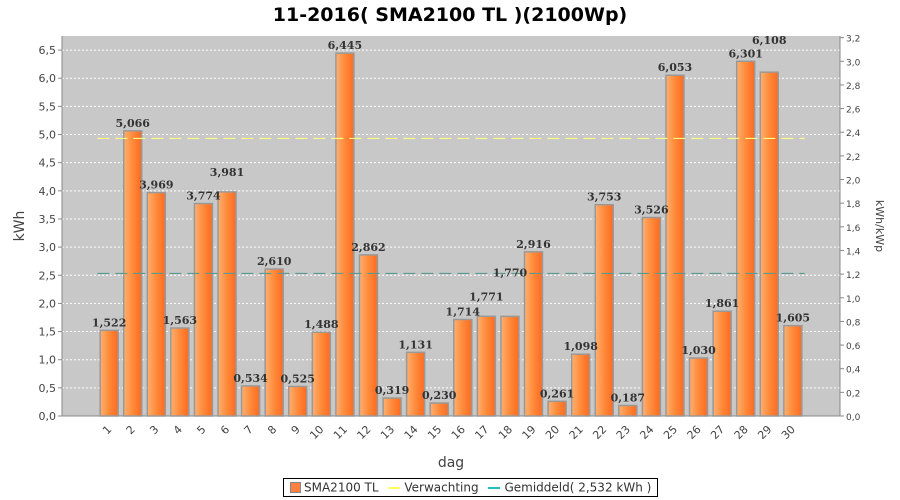  What do you see at coordinates (529, 432) in the screenshot?
I see `x-tick-label: 19` at bounding box center [529, 432].